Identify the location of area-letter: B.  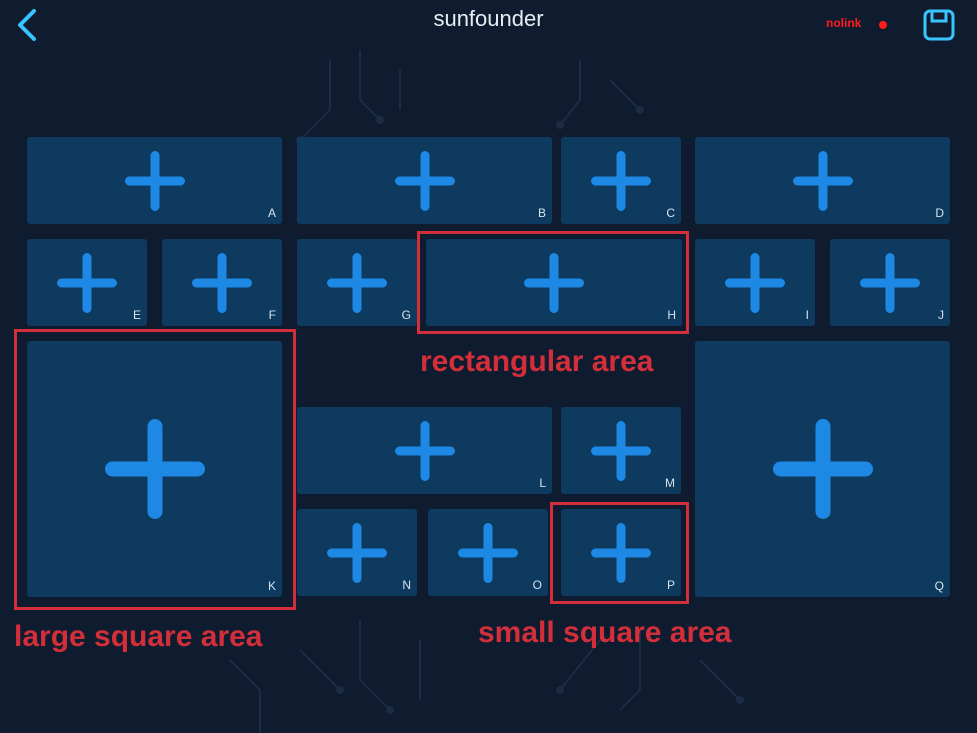
(541, 213).